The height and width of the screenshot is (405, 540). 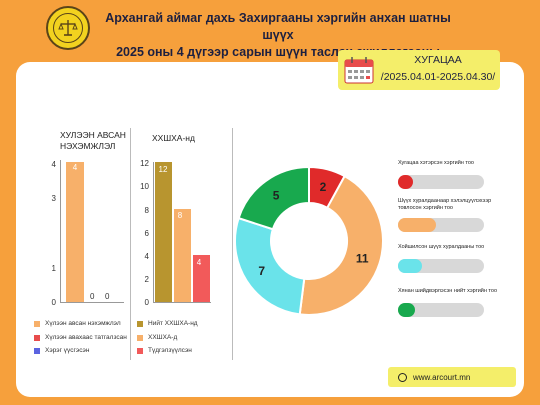 What do you see at coordinates (83, 323) in the screenshot?
I see `legend-label: Хүлээн авсан нэхэмжлэл` at bounding box center [83, 323].